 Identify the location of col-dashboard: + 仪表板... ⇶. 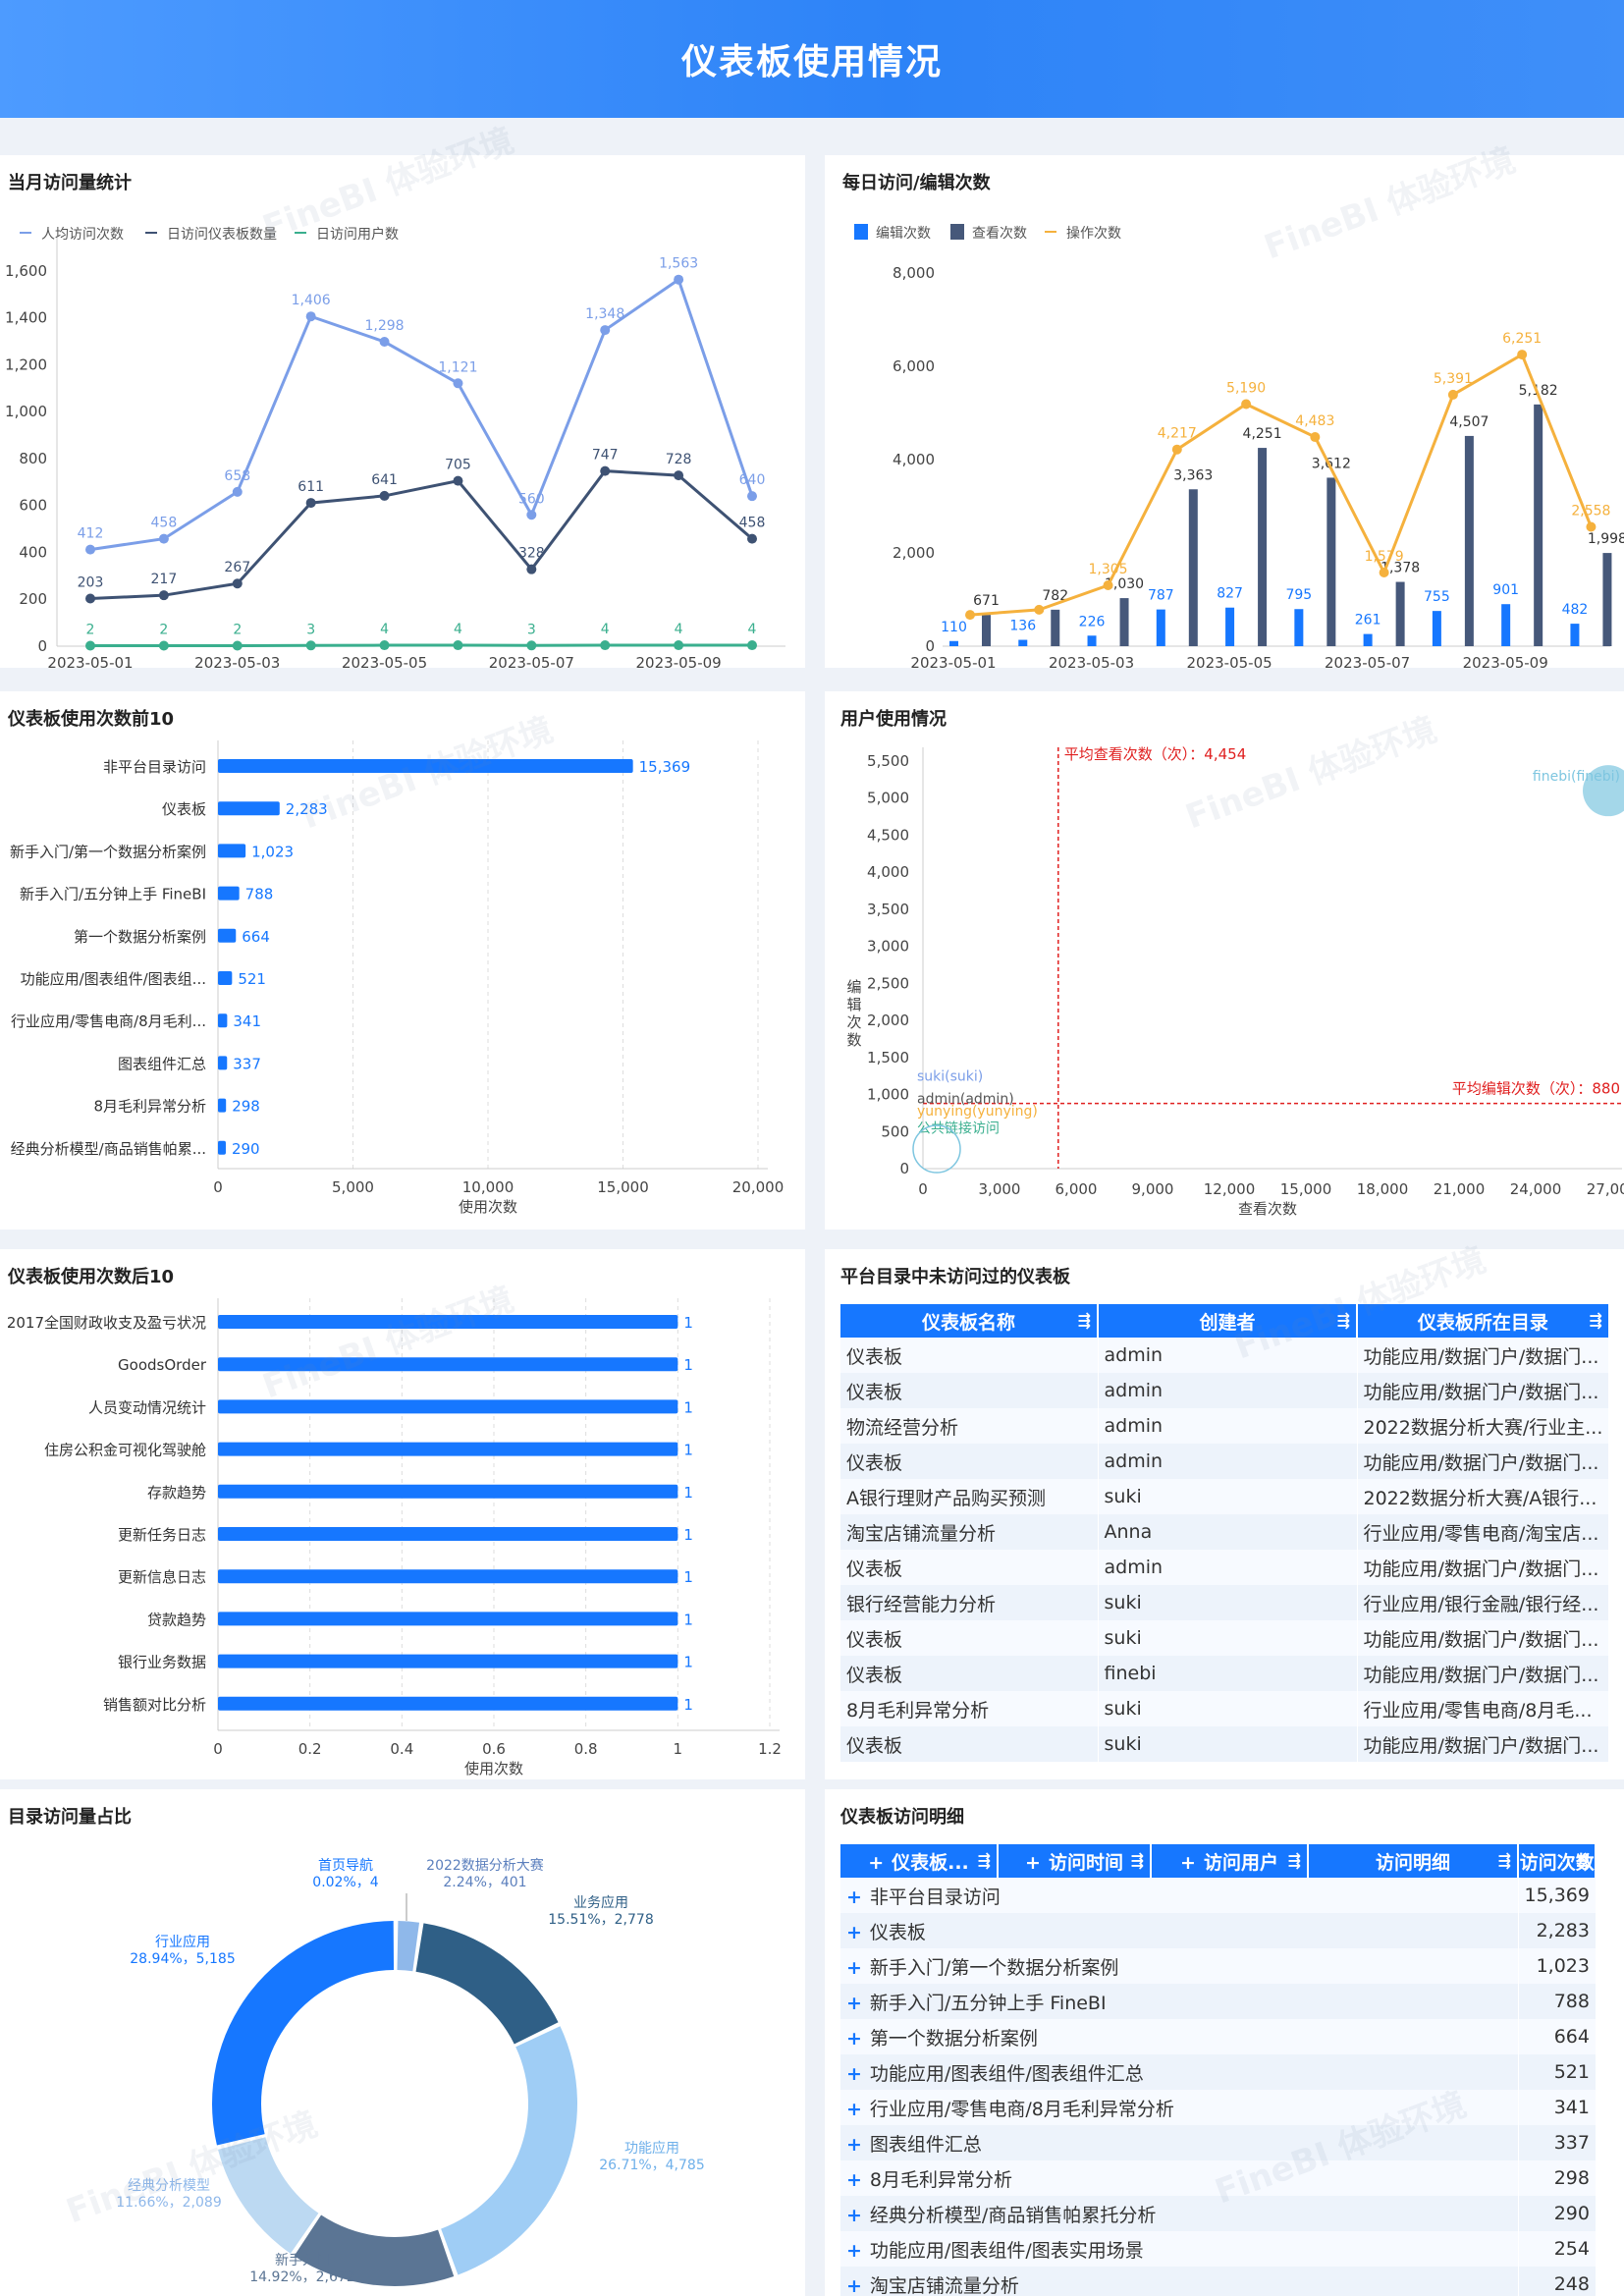
(919, 1861).